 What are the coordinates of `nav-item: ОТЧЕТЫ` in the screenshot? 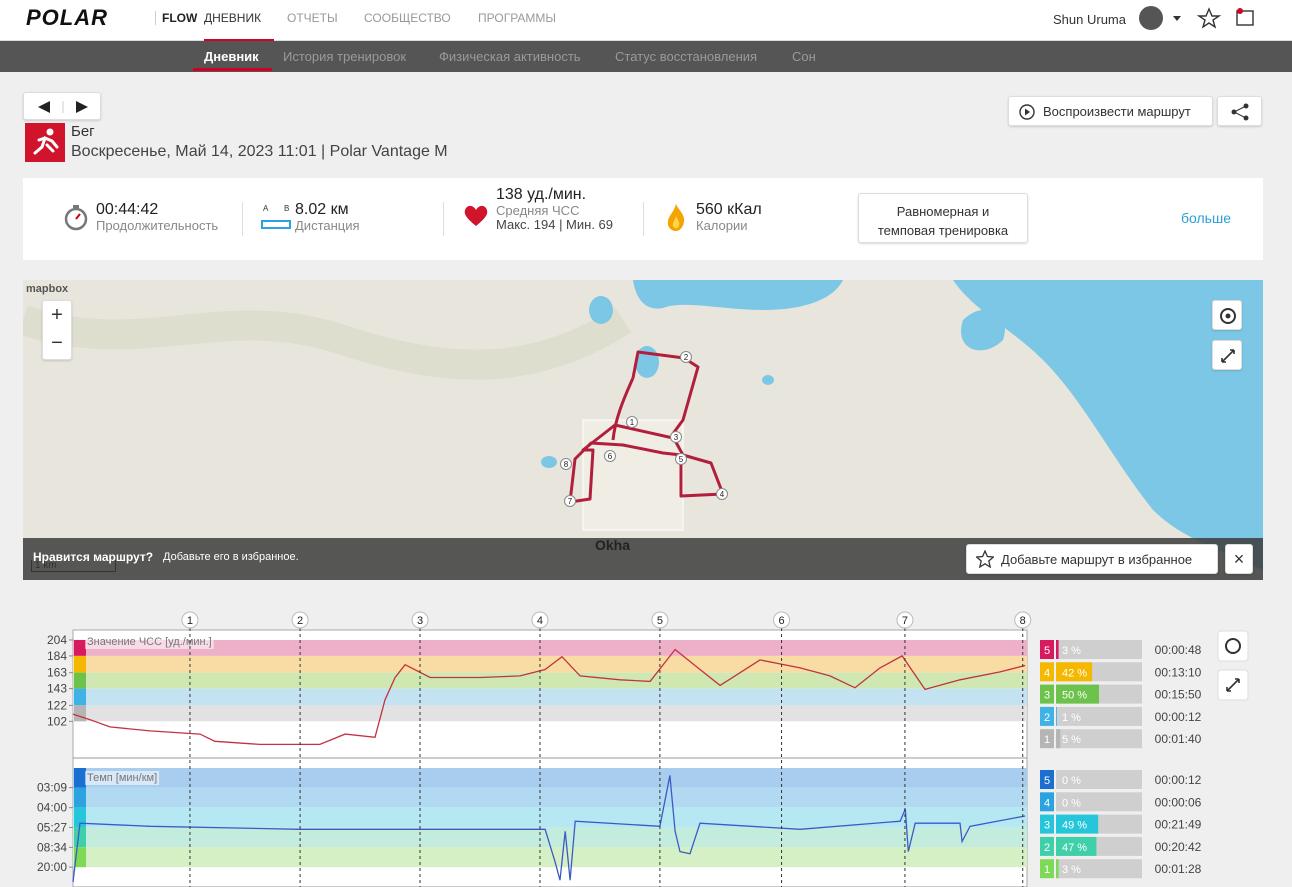 It's located at (312, 18).